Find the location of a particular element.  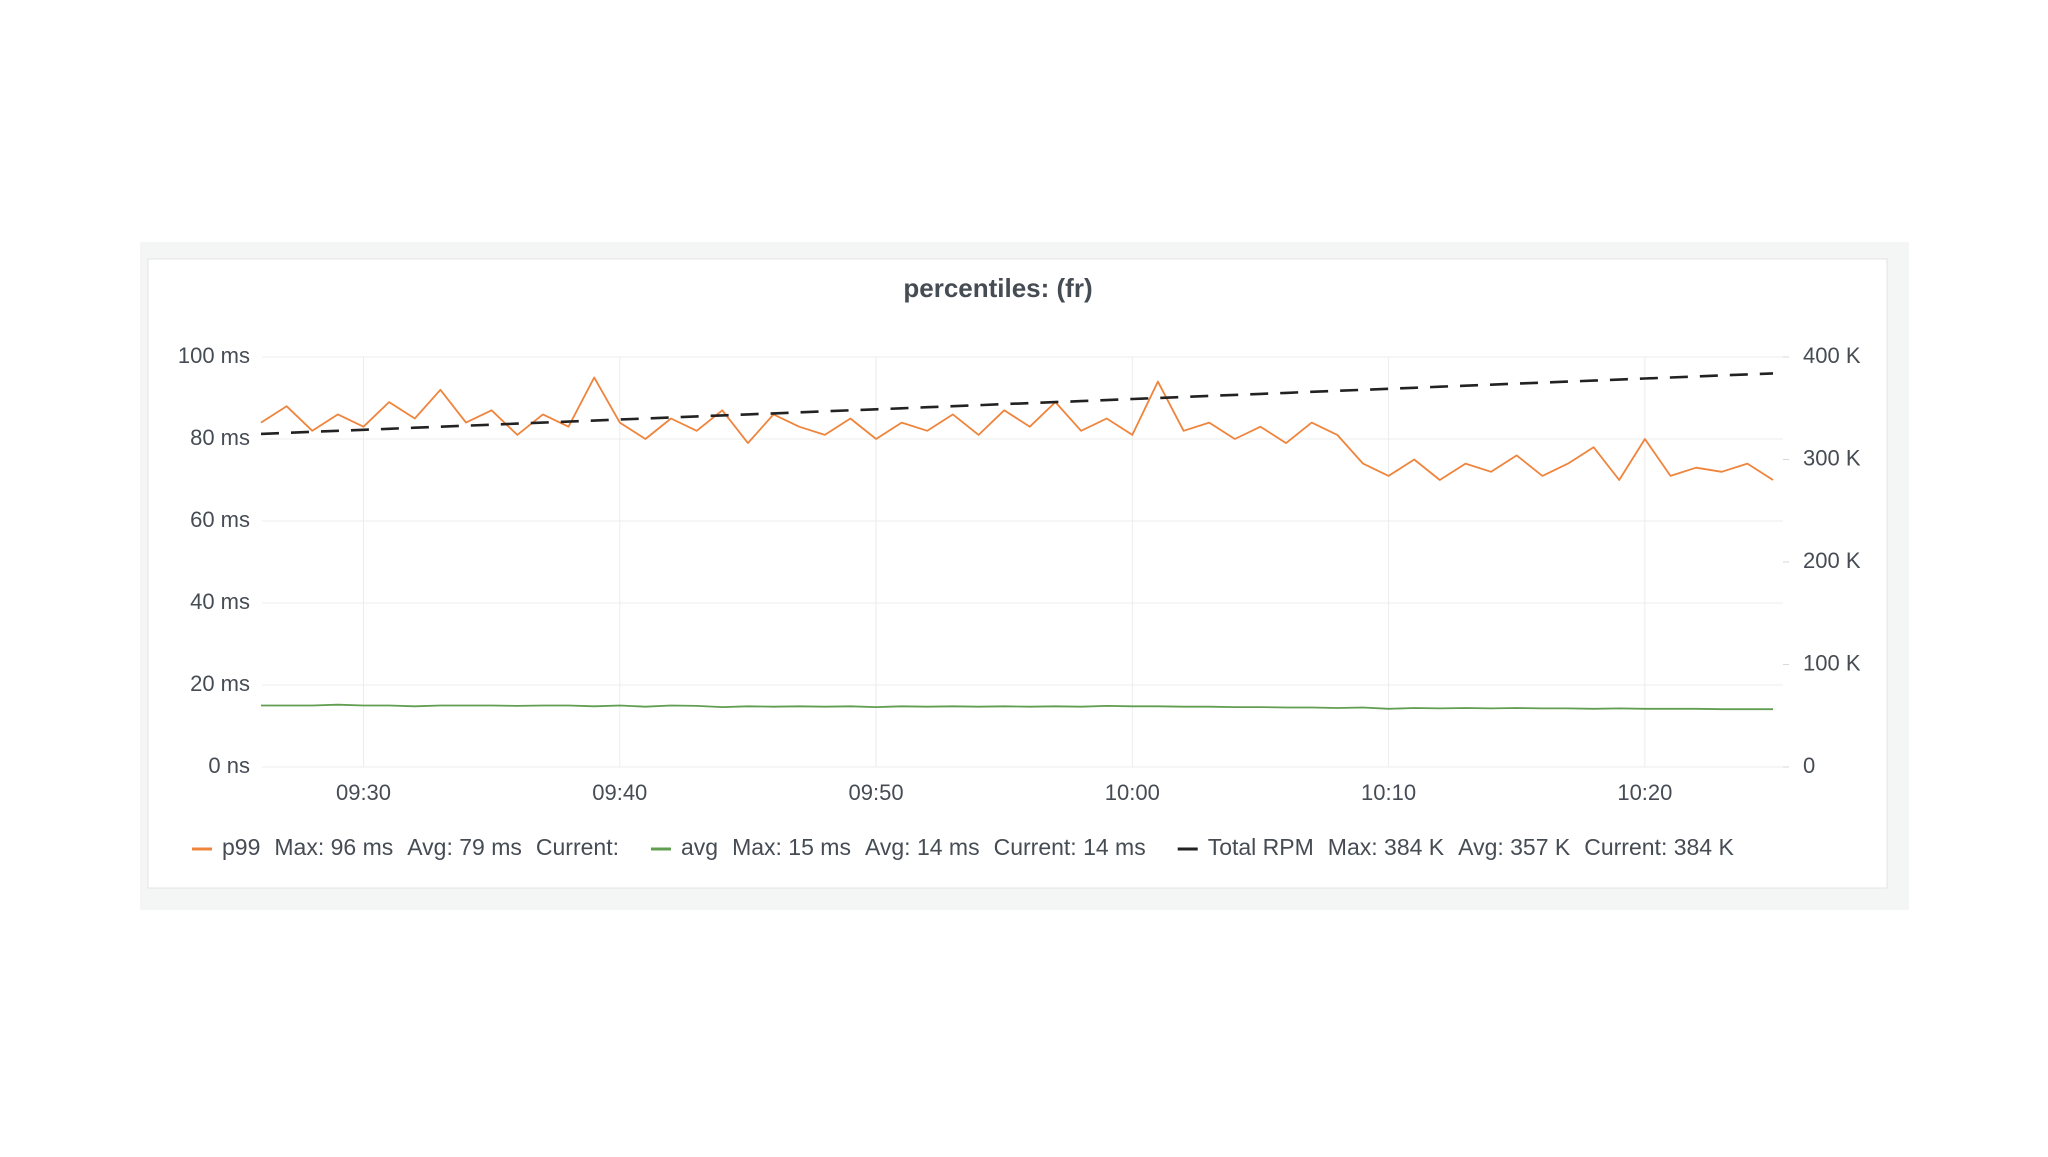

x-tick-label: 10:00 is located at coordinates (1132, 792).